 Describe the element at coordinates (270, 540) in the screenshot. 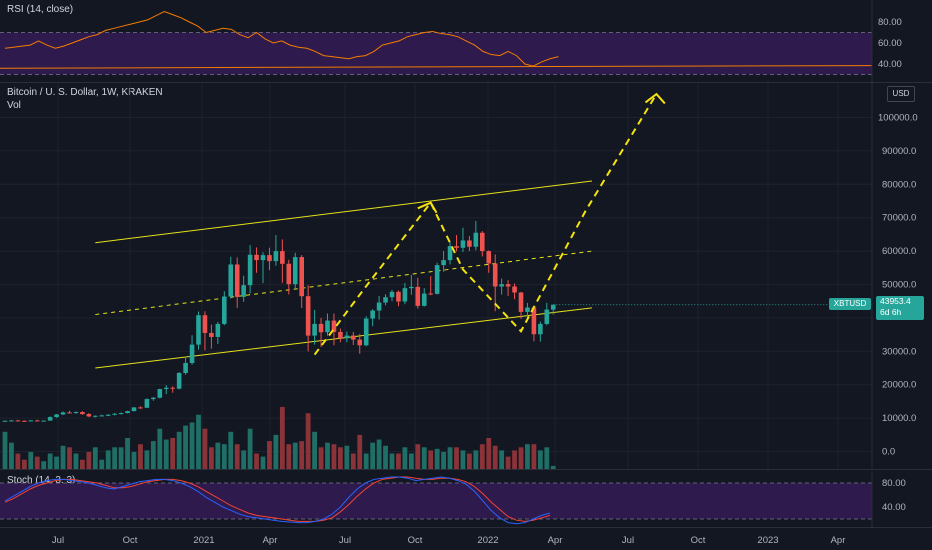

I see `time-tick-label: Apr` at that location.